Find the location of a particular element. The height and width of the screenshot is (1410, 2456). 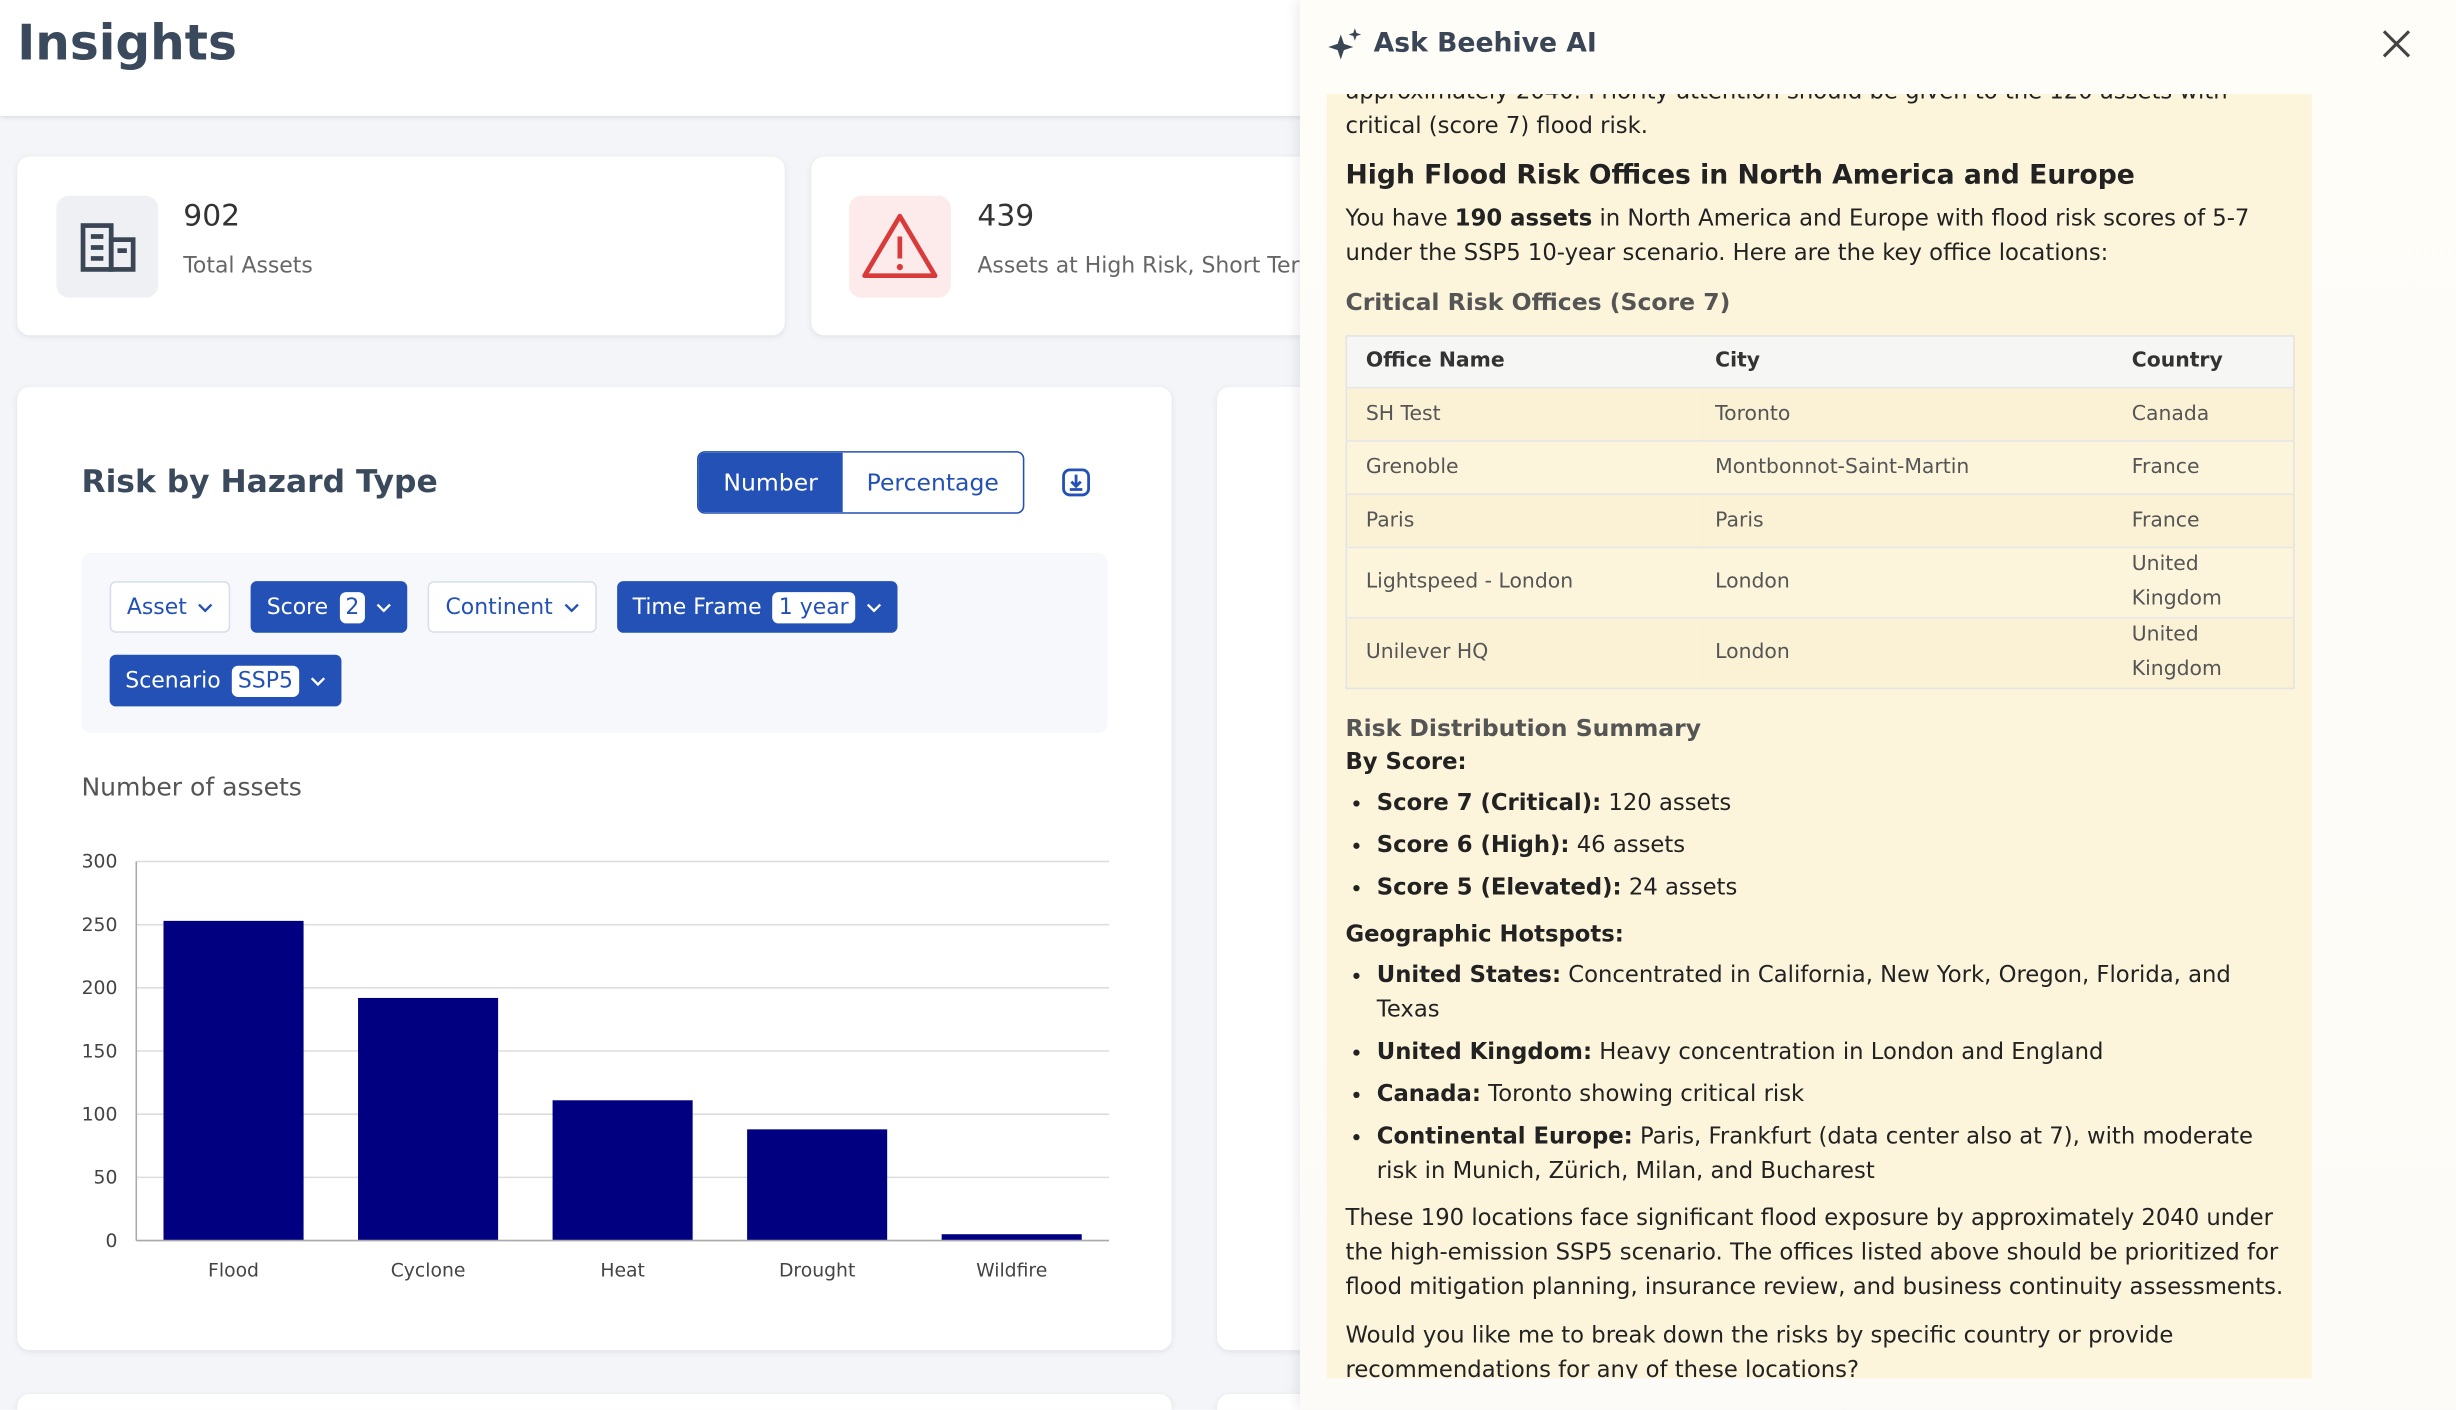

table-cell: United Kingdom is located at coordinates (2176, 652).